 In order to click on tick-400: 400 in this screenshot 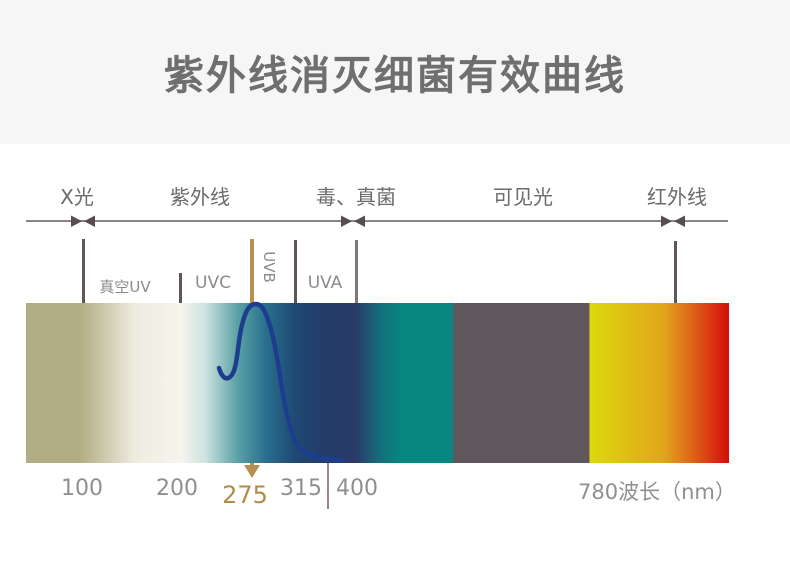, I will do `click(357, 488)`.